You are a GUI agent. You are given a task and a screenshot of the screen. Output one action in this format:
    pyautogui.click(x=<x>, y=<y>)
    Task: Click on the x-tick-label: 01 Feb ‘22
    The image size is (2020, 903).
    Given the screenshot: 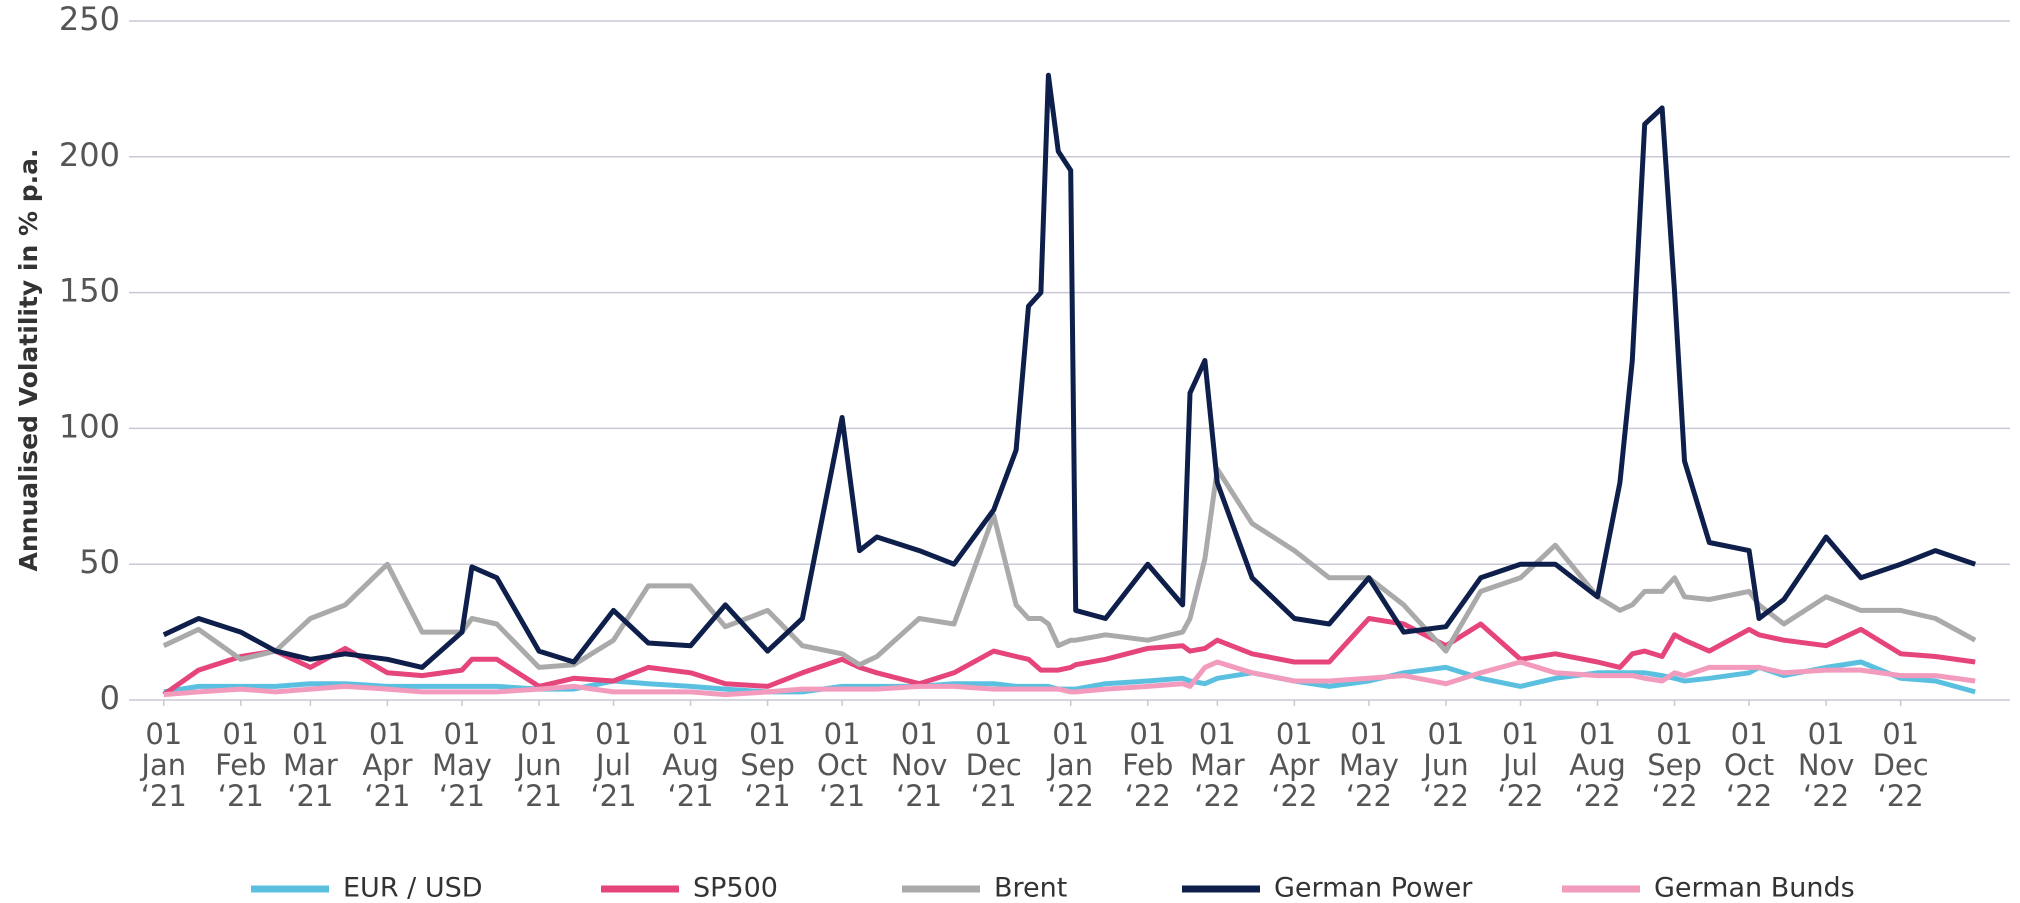 What is the action you would take?
    pyautogui.click(x=1147, y=765)
    